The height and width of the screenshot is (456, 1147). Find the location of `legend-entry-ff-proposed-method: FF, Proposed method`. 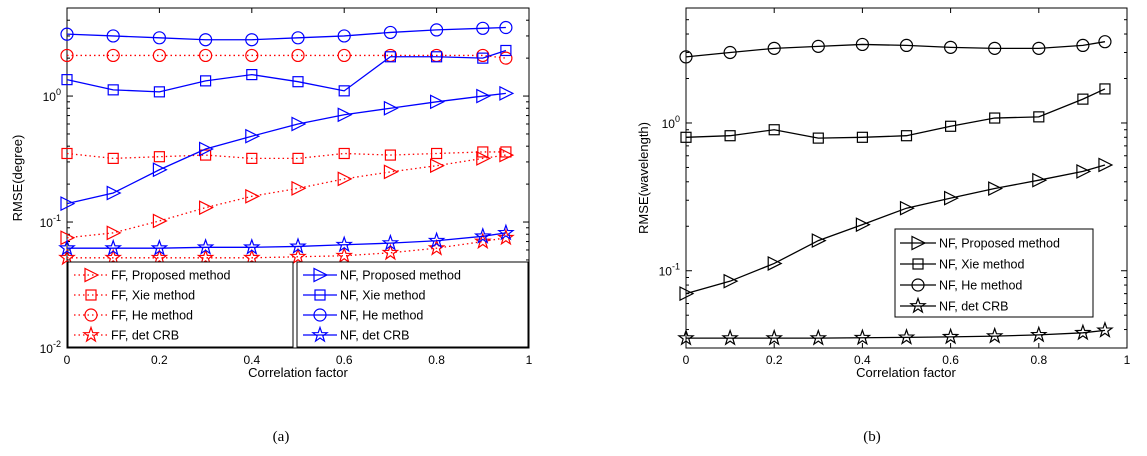

legend-entry-ff-proposed-method: FF, Proposed method is located at coordinates (152, 275).